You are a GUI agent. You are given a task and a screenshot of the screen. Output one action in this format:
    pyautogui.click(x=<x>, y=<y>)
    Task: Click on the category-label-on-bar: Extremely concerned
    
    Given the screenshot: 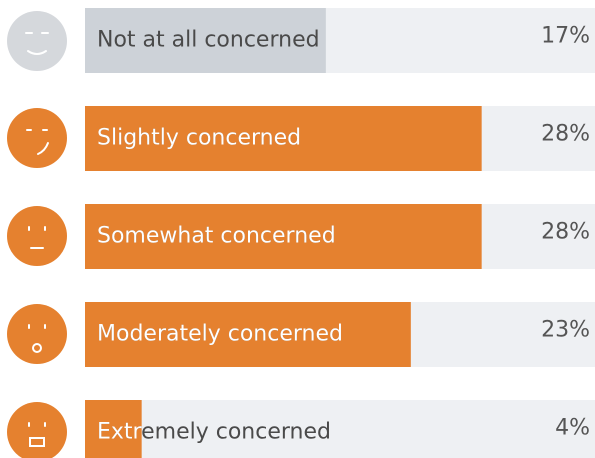 What is the action you would take?
    pyautogui.click(x=214, y=432)
    